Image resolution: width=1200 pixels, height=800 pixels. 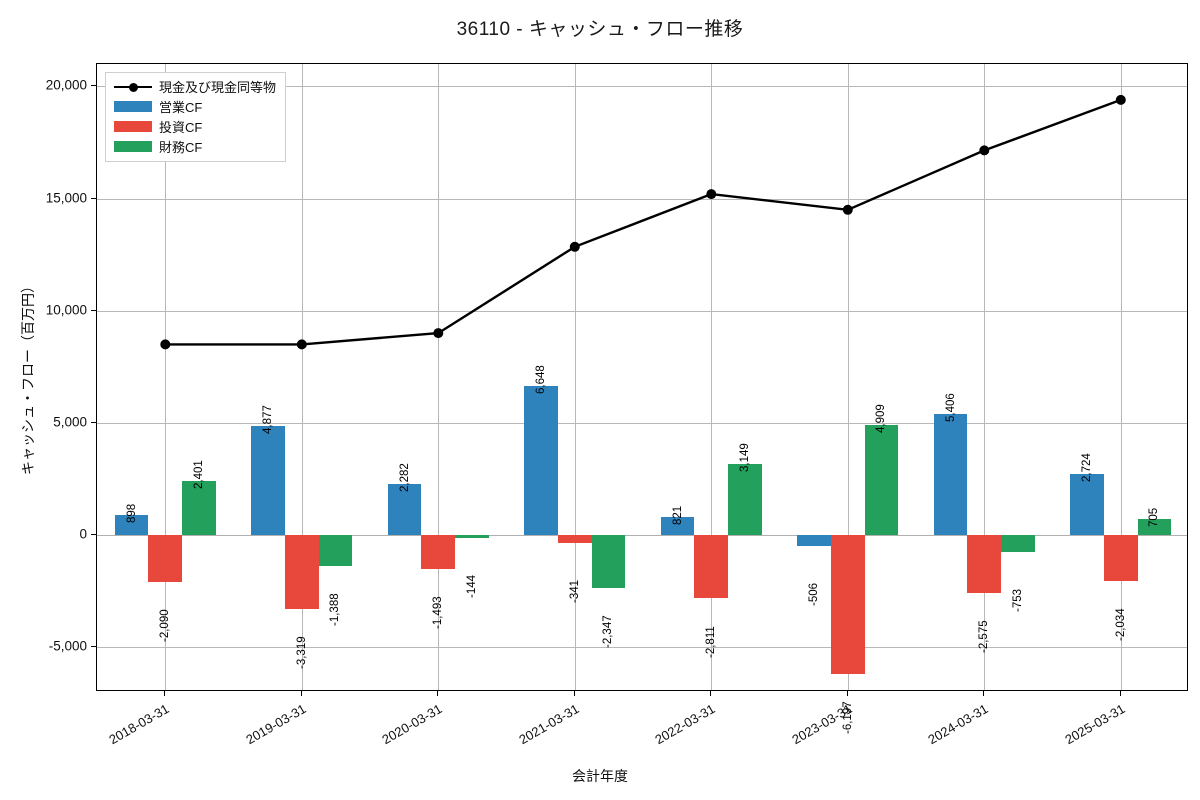 I want to click on legend-label: 営業CF, so click(x=181, y=107).